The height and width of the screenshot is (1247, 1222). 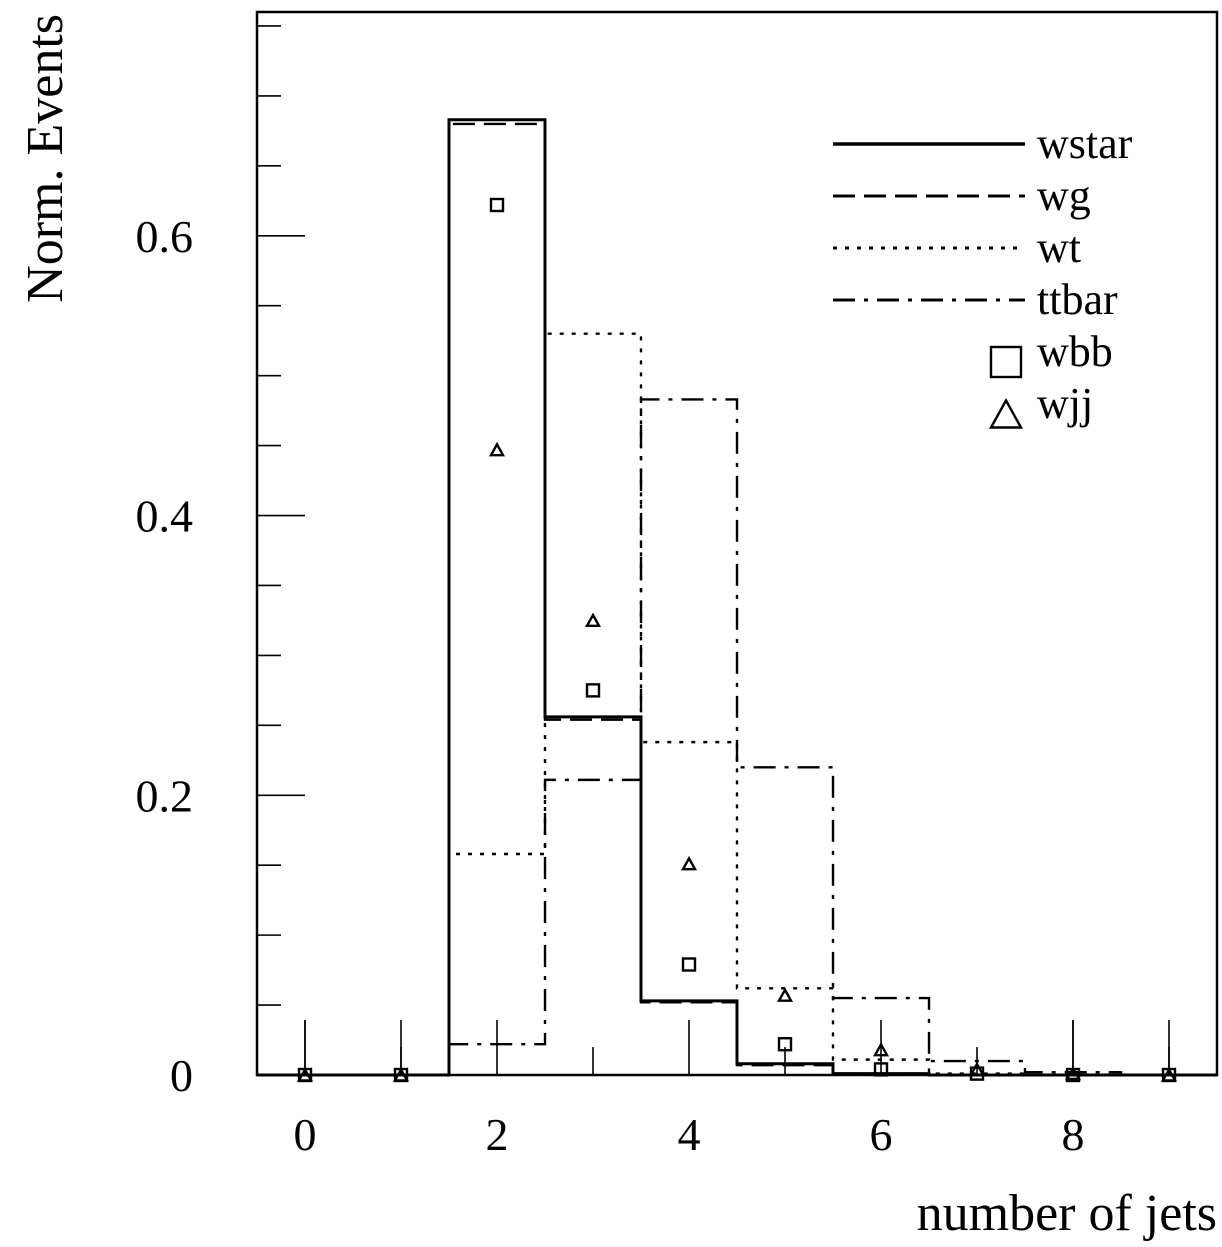 What do you see at coordinates (181, 1075) in the screenshot?
I see `y-tick-label: 0` at bounding box center [181, 1075].